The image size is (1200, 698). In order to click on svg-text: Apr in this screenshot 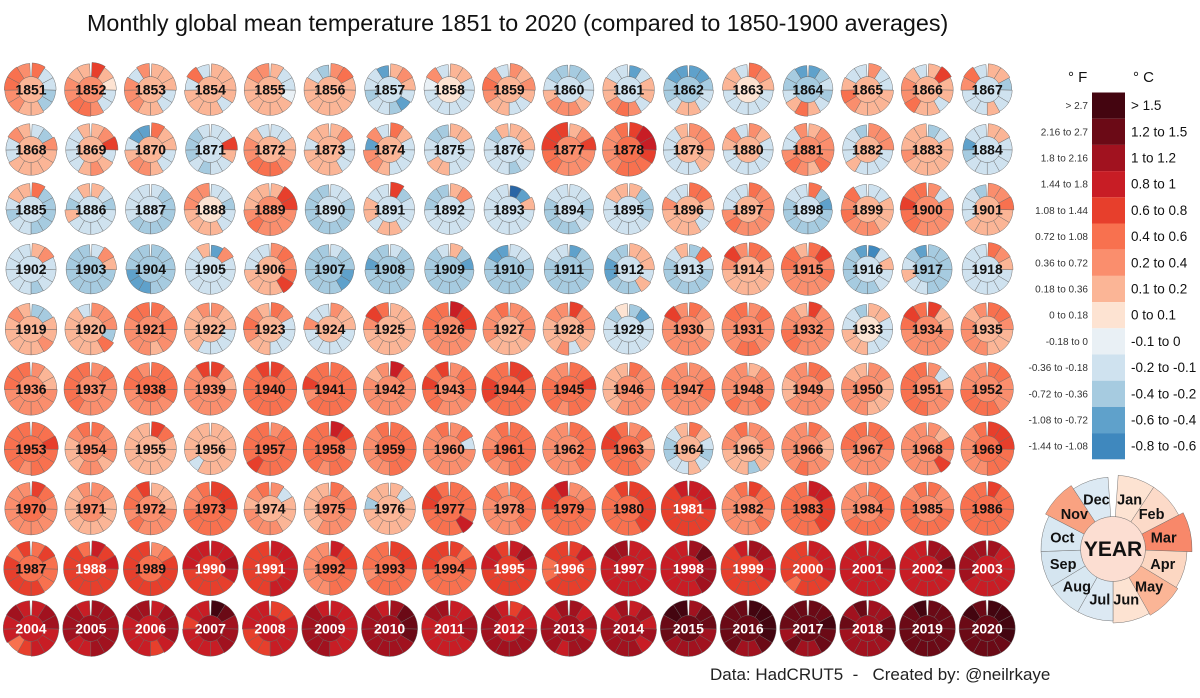, I will do `click(1162, 565)`.